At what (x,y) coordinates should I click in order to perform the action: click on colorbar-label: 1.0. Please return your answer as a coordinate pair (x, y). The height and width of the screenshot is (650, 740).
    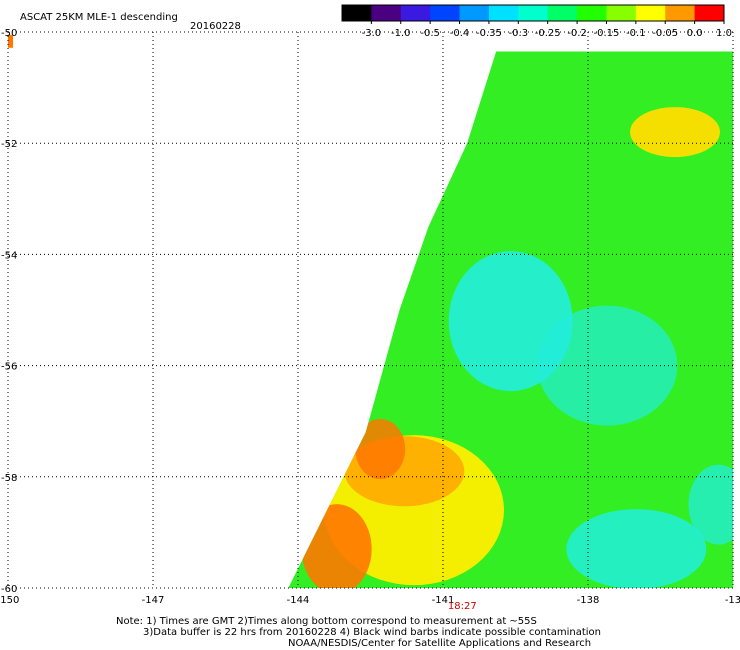
    Looking at the image, I should click on (724, 33).